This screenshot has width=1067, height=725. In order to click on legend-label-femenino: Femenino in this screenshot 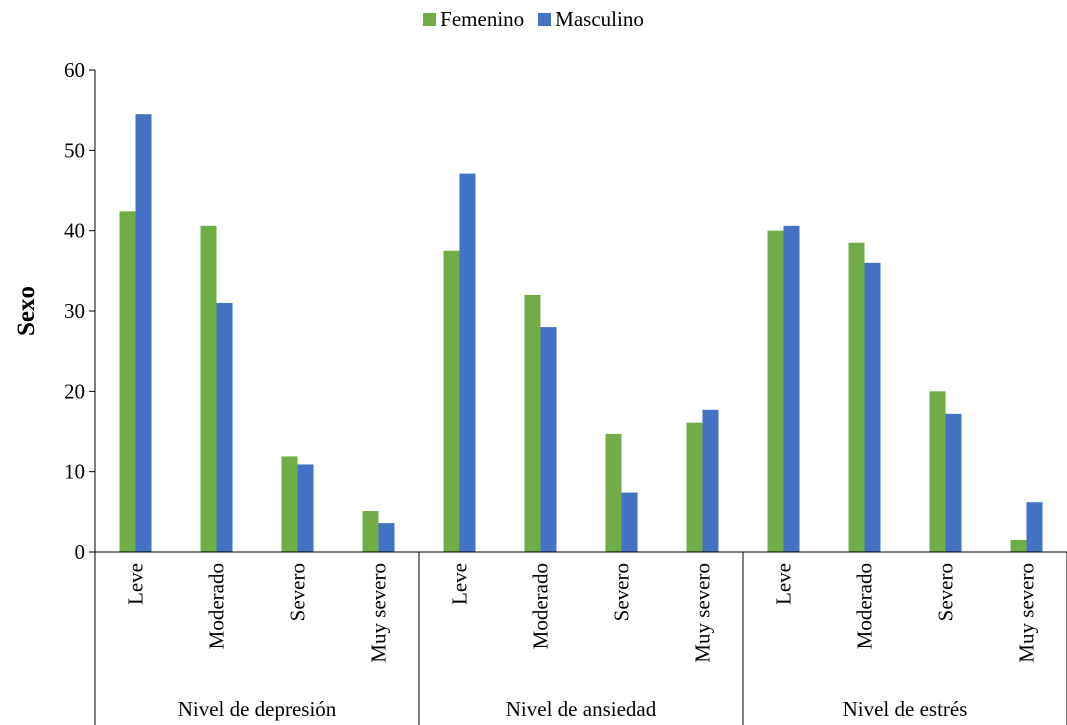, I will do `click(482, 19)`.